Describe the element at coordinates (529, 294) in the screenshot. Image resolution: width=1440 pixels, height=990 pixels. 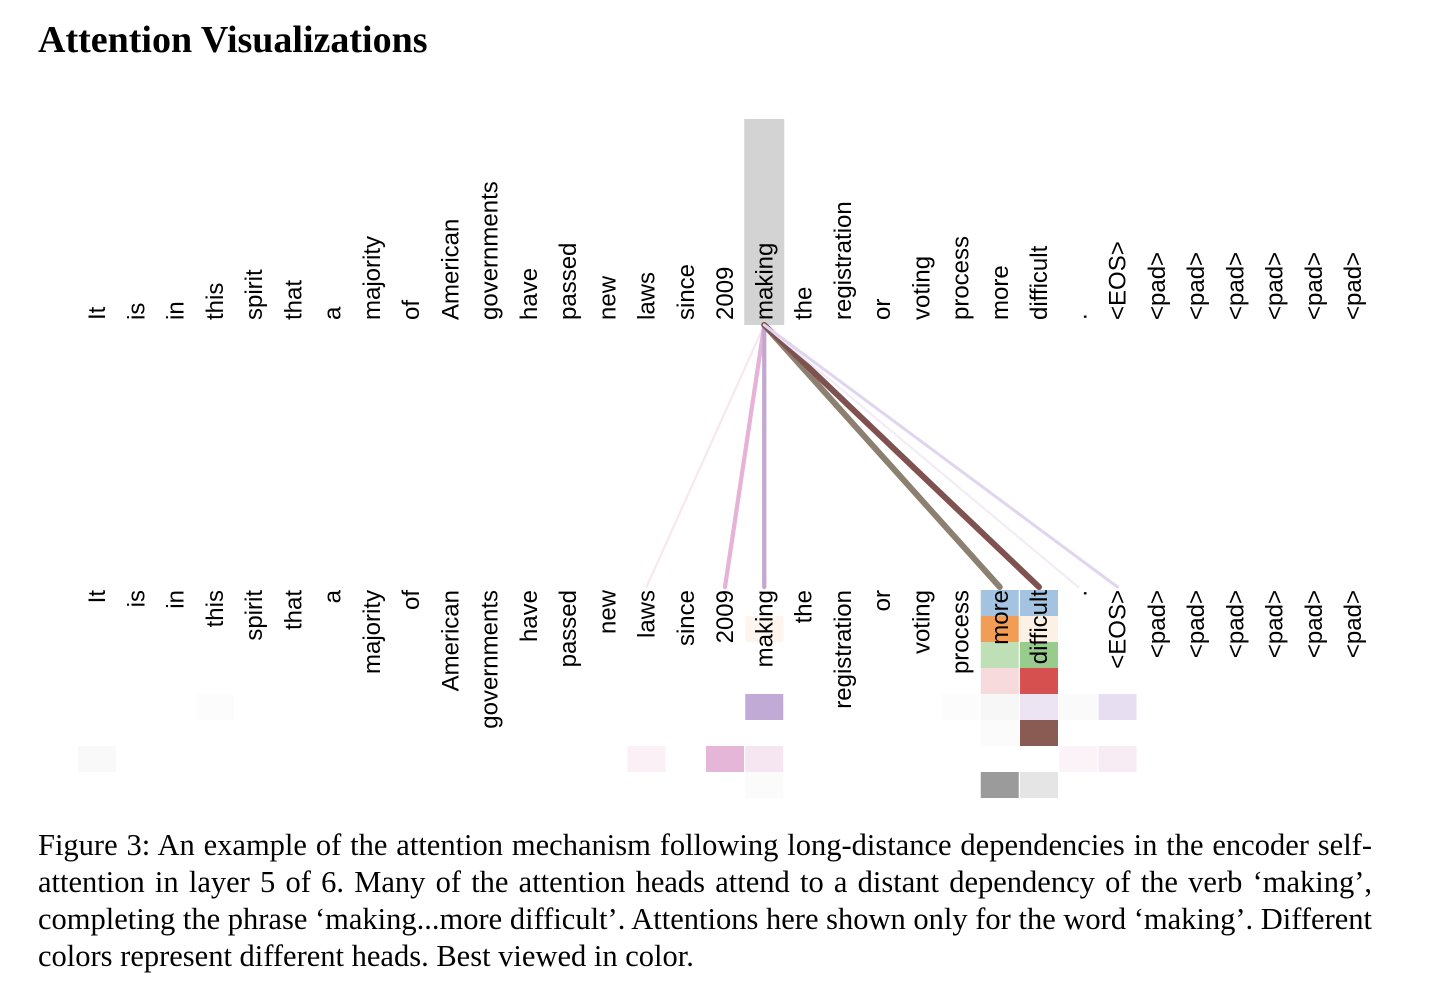
I see `source-token: have` at that location.